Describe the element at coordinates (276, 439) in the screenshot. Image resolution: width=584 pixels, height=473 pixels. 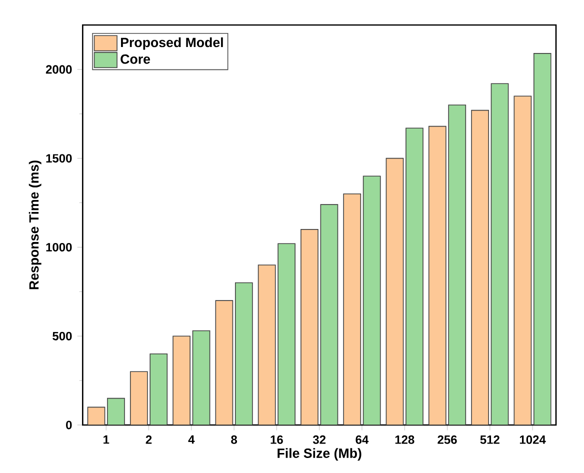
I see `x-tick-label: 16` at that location.